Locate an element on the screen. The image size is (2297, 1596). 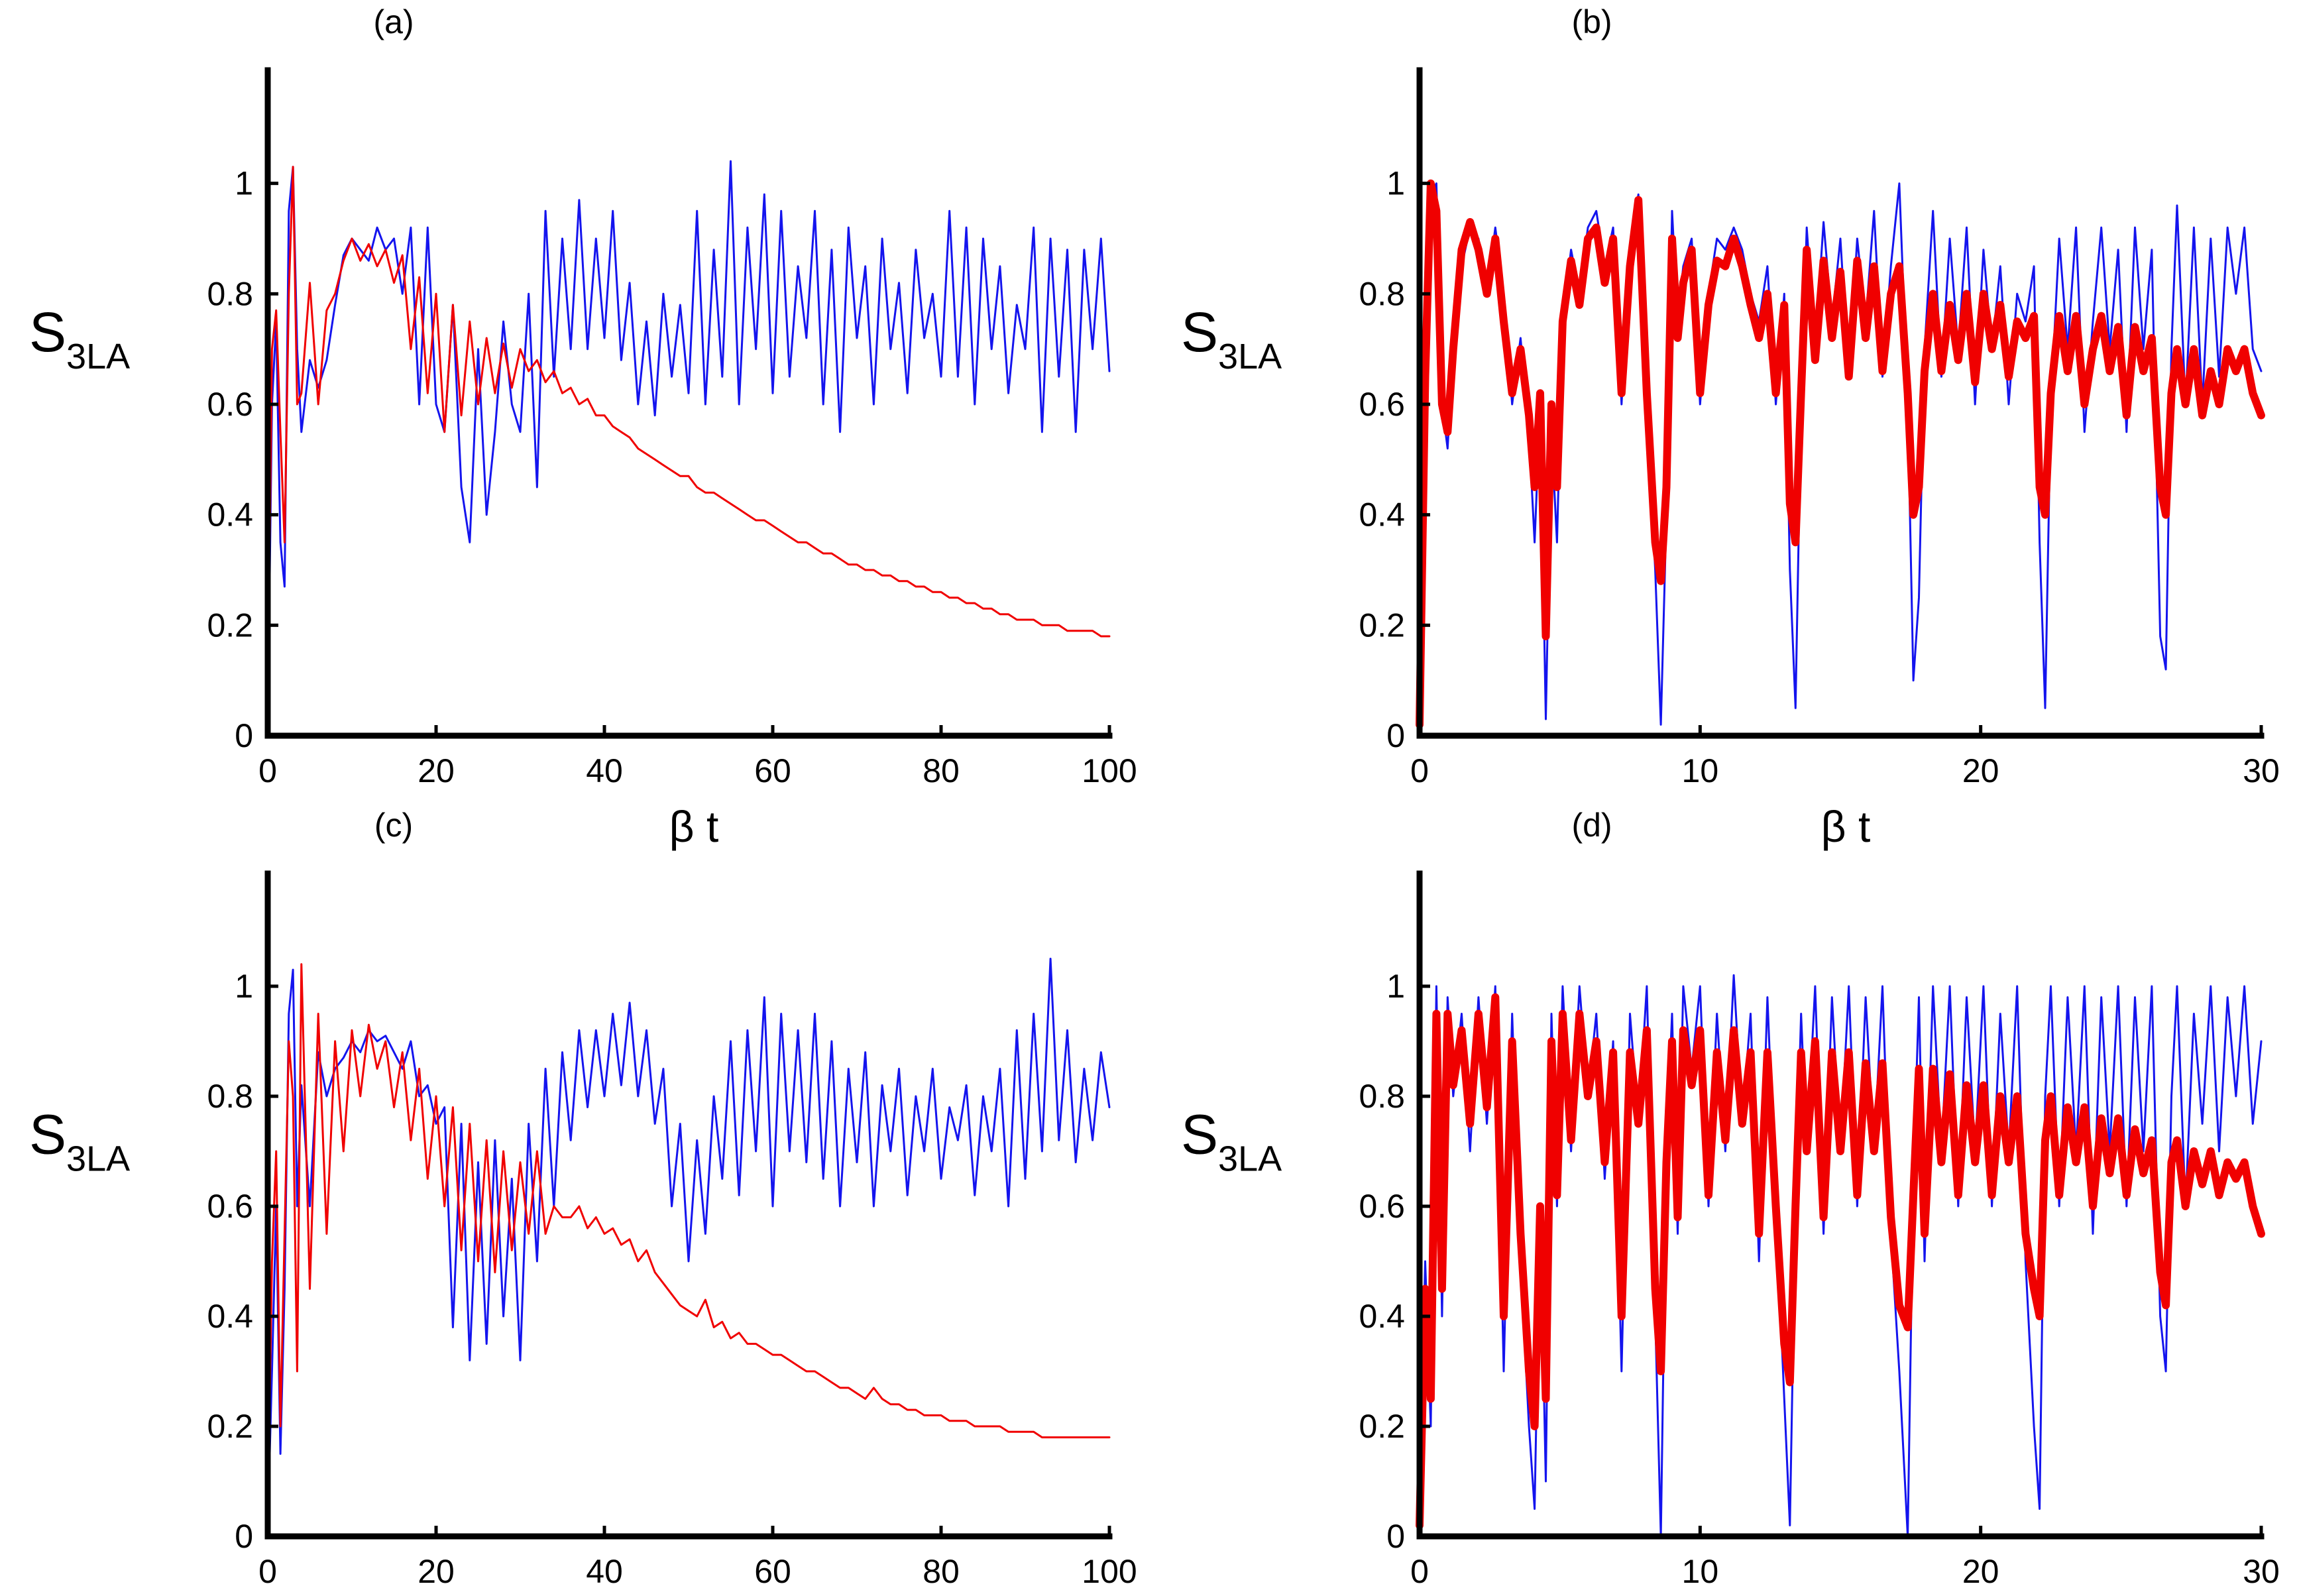
panel-label-c: (c) is located at coordinates (393, 825).